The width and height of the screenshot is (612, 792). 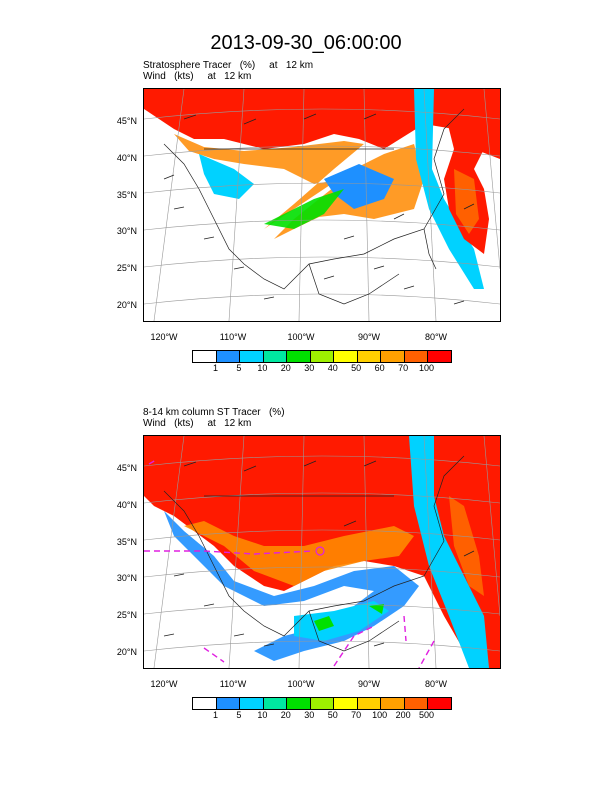 I want to click on panel-2-lon-label: 120°W, so click(x=164, y=684).